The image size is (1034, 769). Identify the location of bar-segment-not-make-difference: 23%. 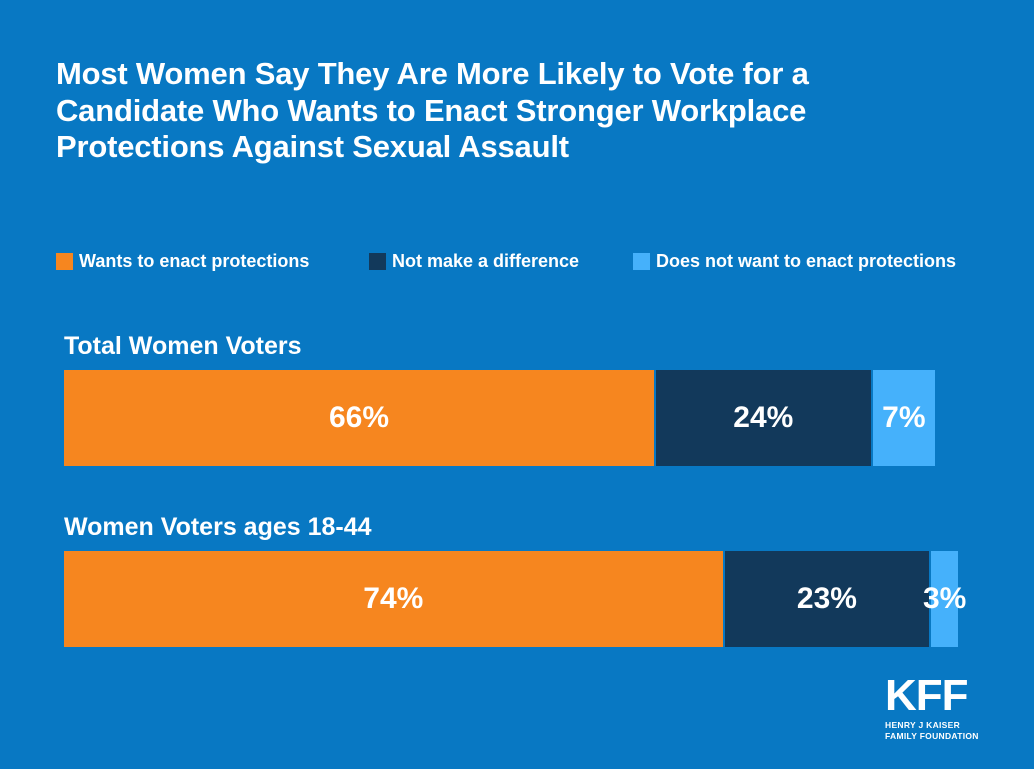
(827, 599).